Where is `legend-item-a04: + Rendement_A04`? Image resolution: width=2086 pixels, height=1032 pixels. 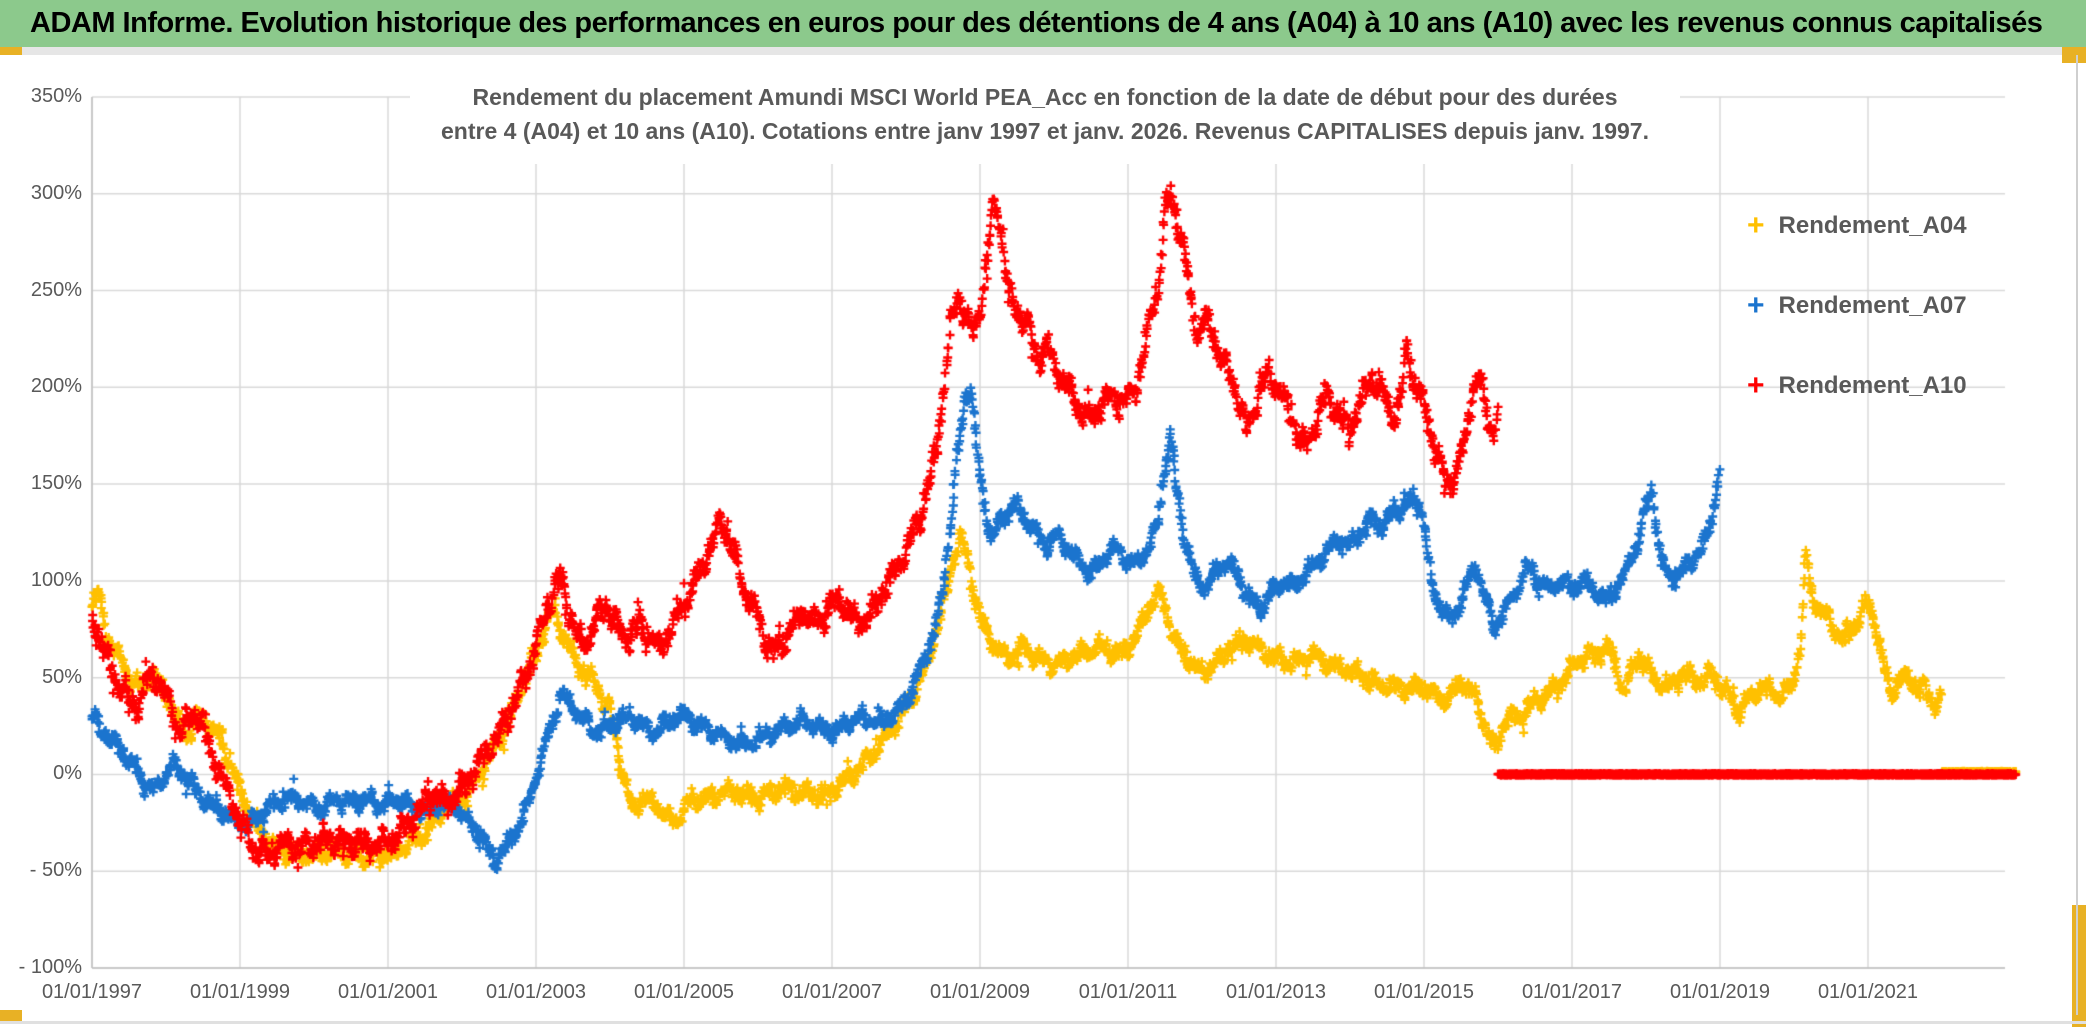
legend-item-a04: + Rendement_A04 is located at coordinates (1862, 226).